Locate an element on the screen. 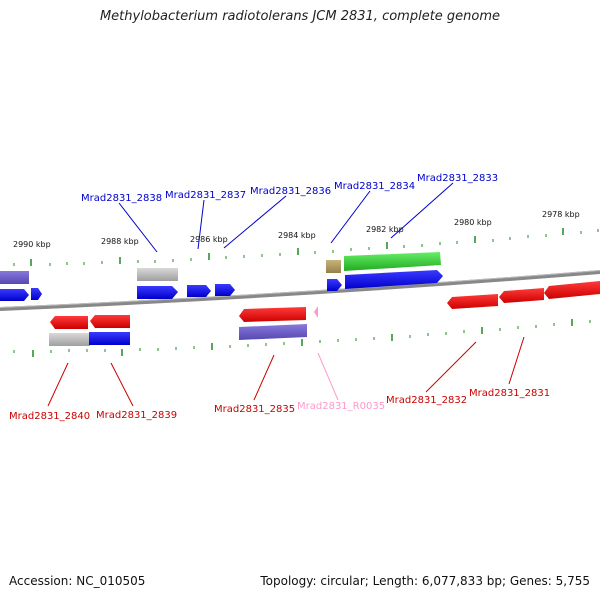 This screenshot has height=600, width=600. top-tick-row is located at coordinates (306, 247).